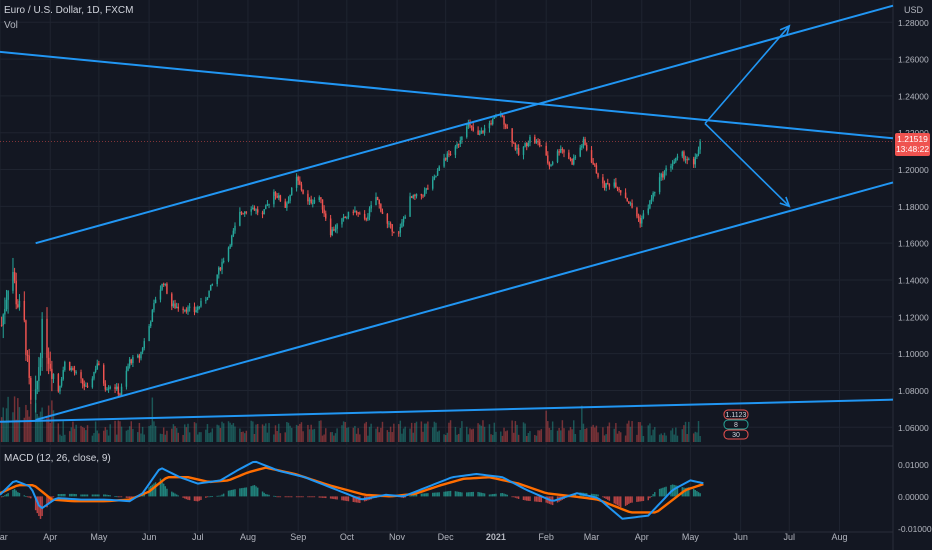 The height and width of the screenshot is (550, 932). Describe the element at coordinates (57, 458) in the screenshot. I see `macd-legend: MACD (12, 26, close, 9)` at that location.